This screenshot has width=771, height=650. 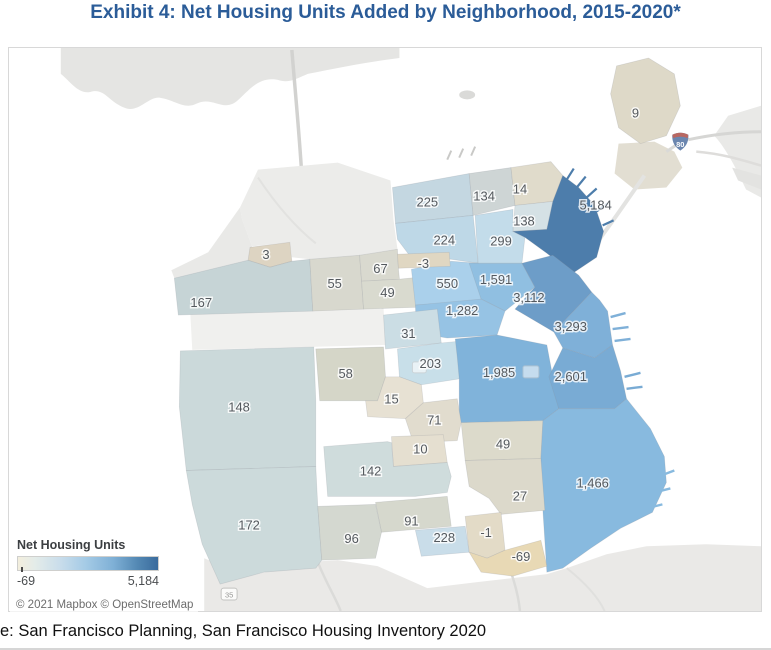 What do you see at coordinates (571, 376) in the screenshot?
I see `region-value-label: 2,601` at bounding box center [571, 376].